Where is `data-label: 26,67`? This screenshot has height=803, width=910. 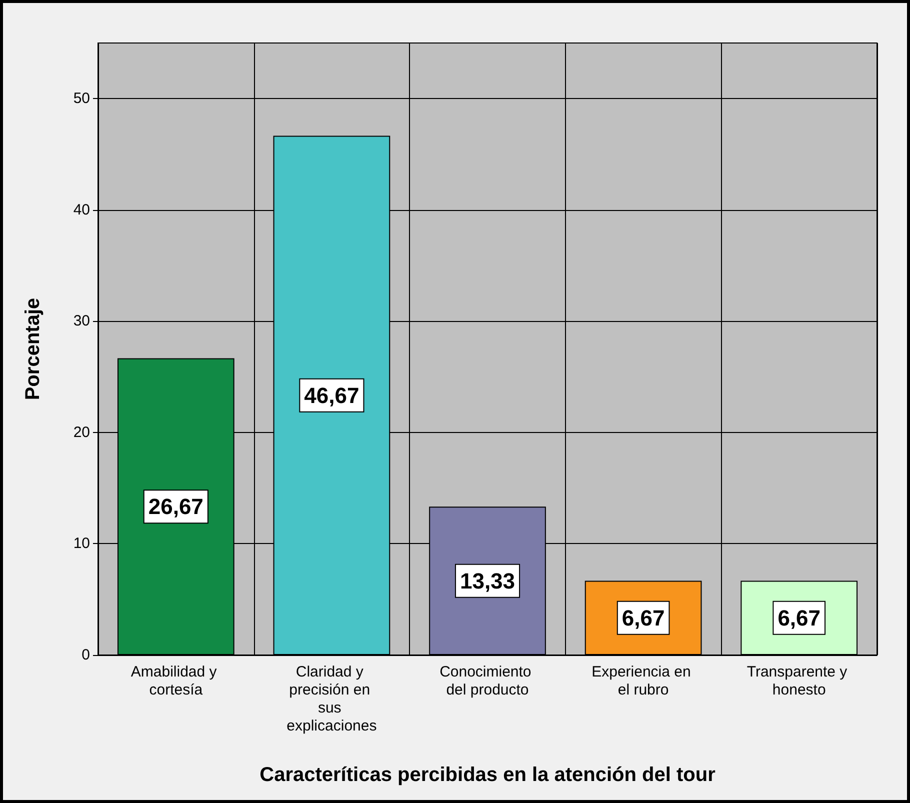 data-label: 26,67 is located at coordinates (176, 507).